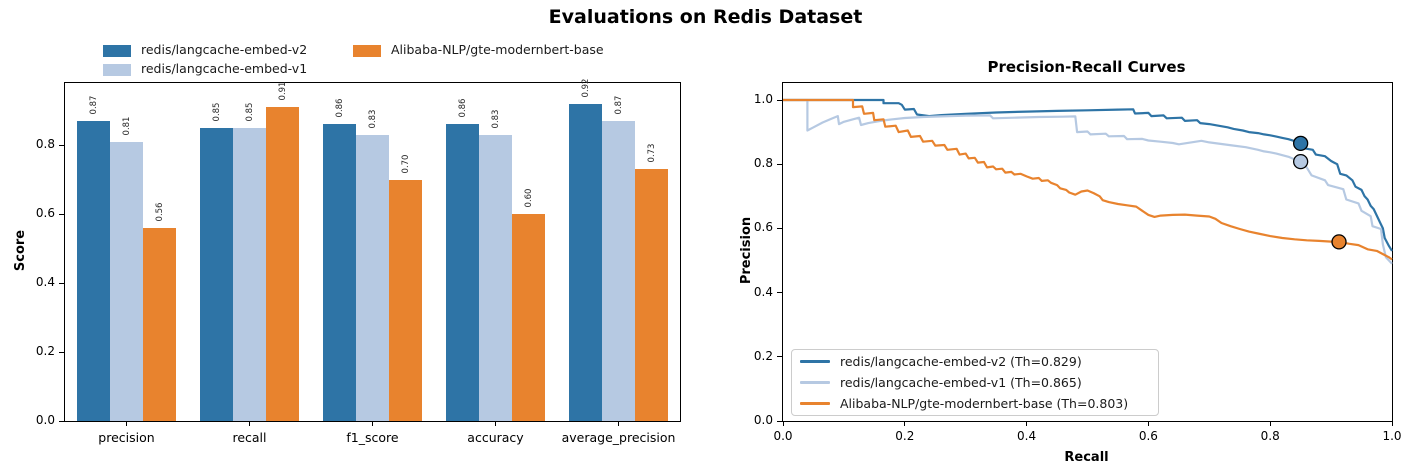  What do you see at coordinates (405, 164) in the screenshot?
I see `bar-value-label: 0.70` at bounding box center [405, 164].